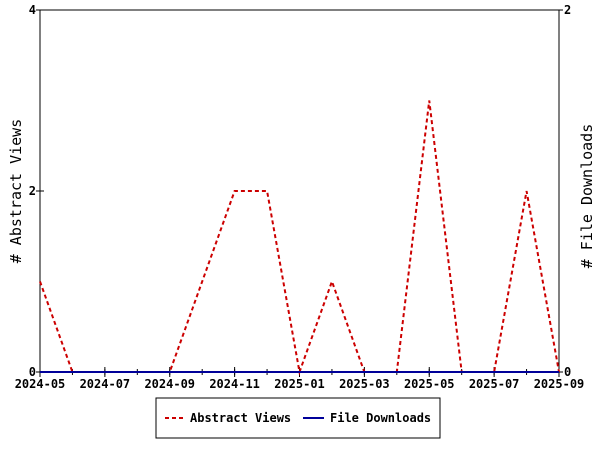 The width and height of the screenshot is (600, 450). I want to click on x-tick-label: 2024-09, so click(169, 384).